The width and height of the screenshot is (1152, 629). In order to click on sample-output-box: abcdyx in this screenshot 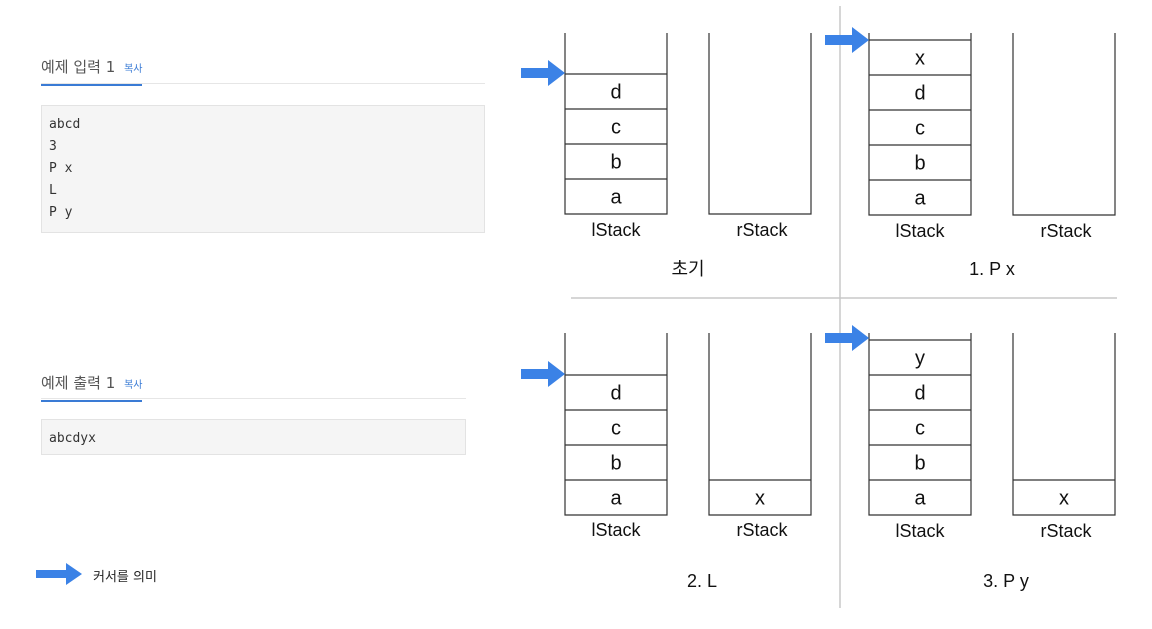, I will do `click(253, 437)`.